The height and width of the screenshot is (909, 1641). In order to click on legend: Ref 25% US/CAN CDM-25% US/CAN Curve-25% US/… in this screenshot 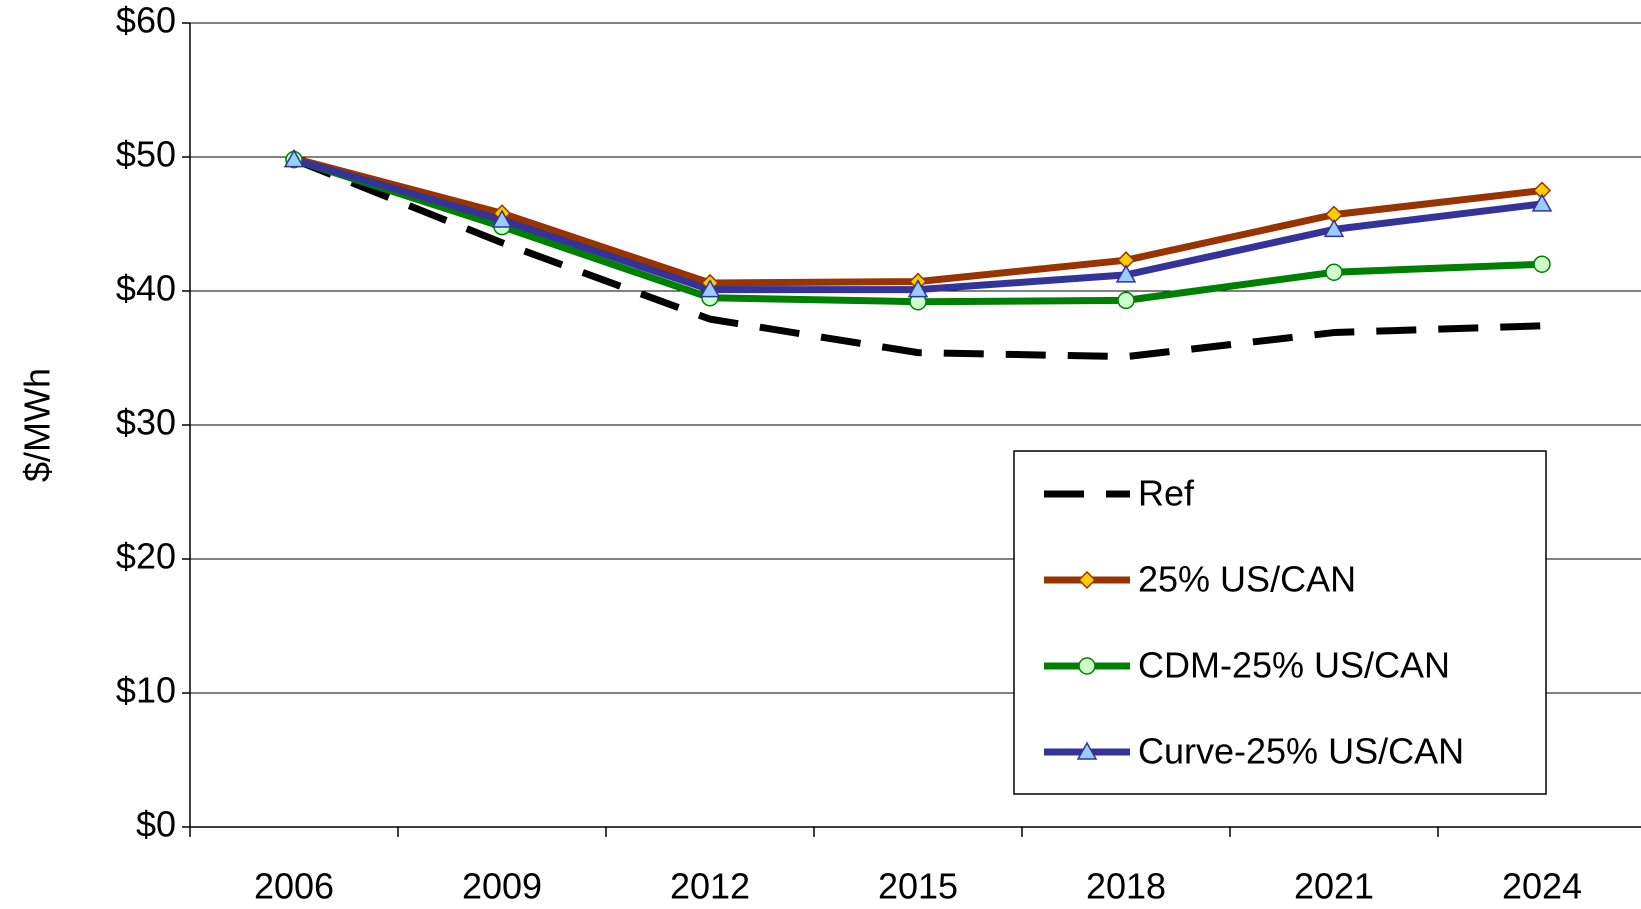, I will do `click(1280, 622)`.